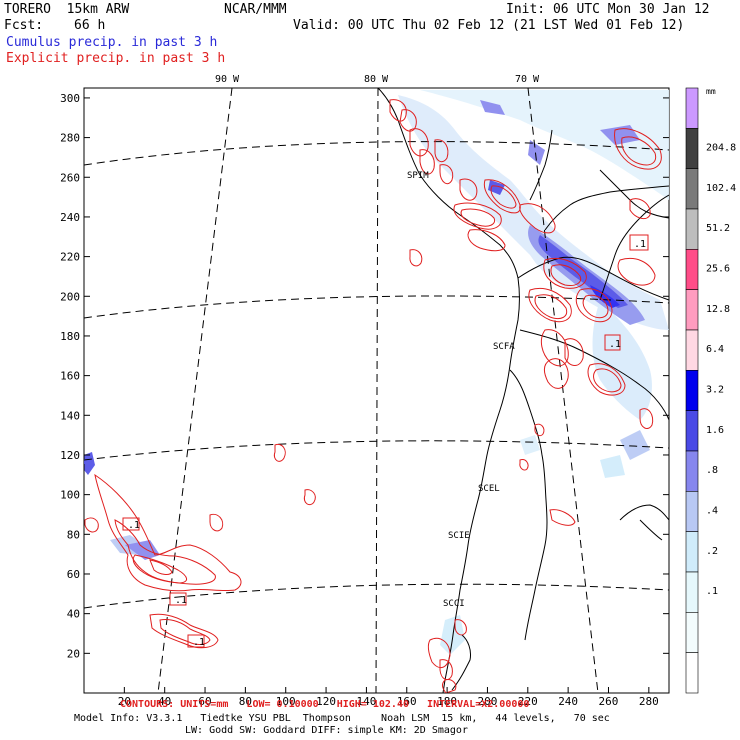 The image size is (740, 740). What do you see at coordinates (70, 376) in the screenshot?
I see `y-tick-label-160: 160` at bounding box center [70, 376].